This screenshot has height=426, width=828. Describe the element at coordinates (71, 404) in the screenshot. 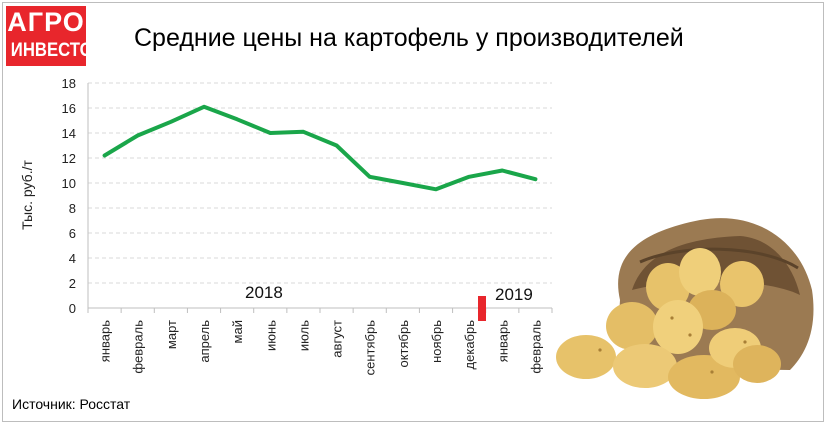

I see `source-note: Источник: Росстат` at that location.